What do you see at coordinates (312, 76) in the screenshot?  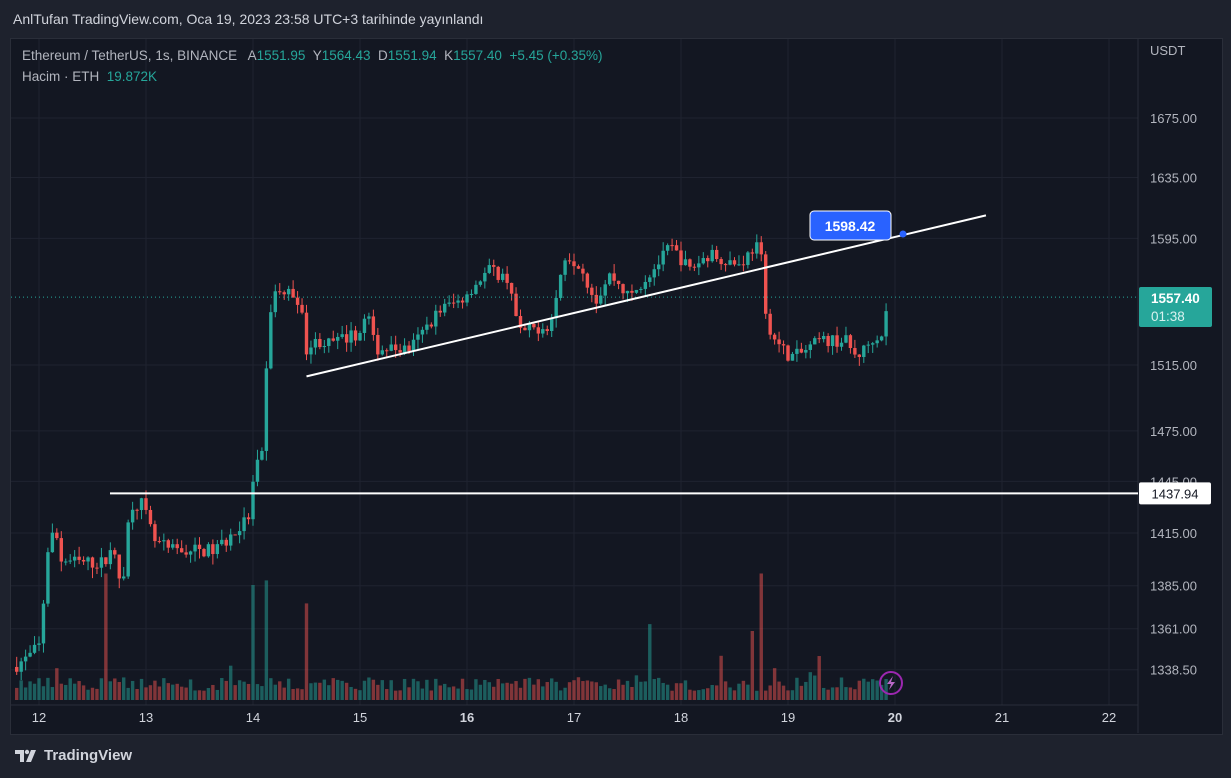 I see `volume-row: Hacim · ETH 19.872K` at bounding box center [312, 76].